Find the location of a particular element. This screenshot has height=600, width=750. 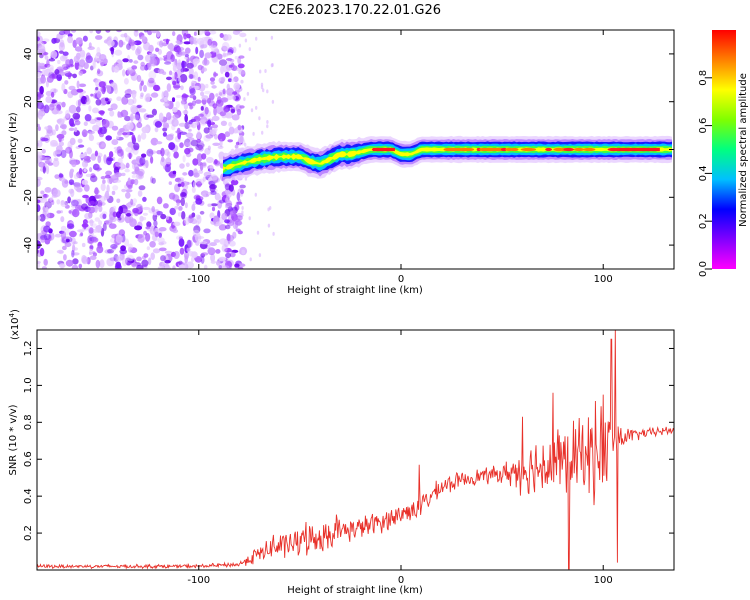

colorbar-tick-label: 0.8 is located at coordinates (703, 78).